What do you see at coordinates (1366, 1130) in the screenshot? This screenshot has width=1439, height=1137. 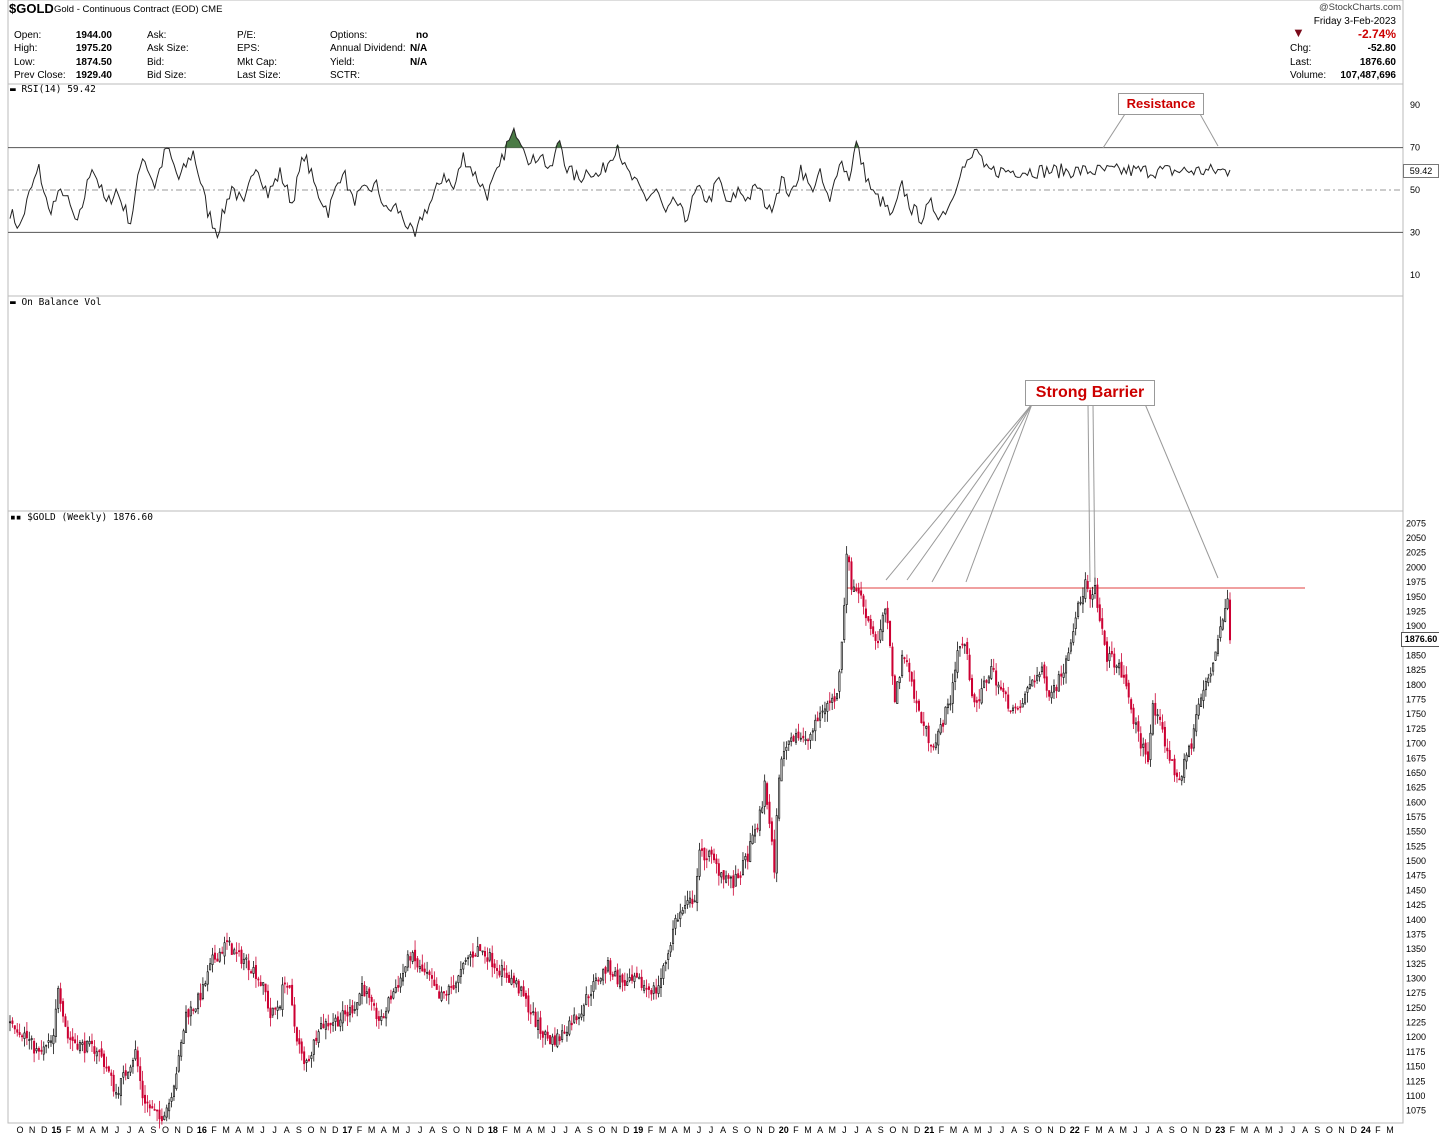 I see `x-tick-label: 24` at bounding box center [1366, 1130].